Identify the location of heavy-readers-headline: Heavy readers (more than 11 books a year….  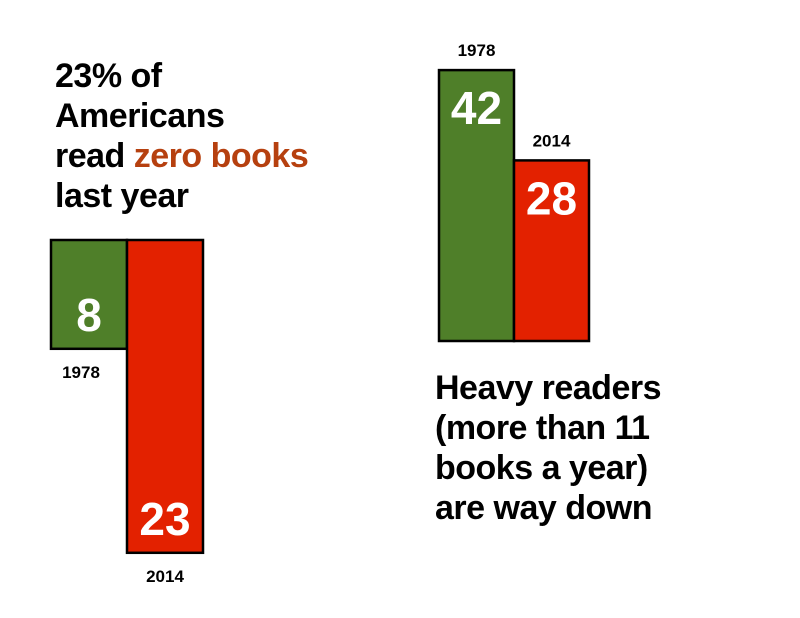
(548, 448).